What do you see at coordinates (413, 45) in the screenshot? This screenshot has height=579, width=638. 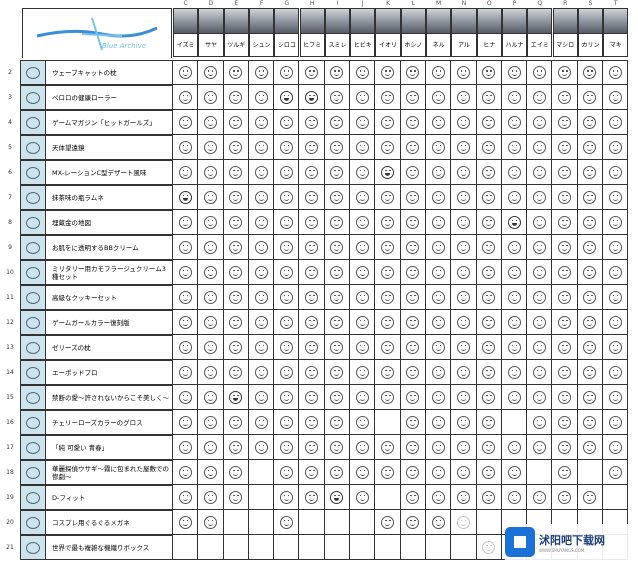 I see `character-name: ホシノ` at bounding box center [413, 45].